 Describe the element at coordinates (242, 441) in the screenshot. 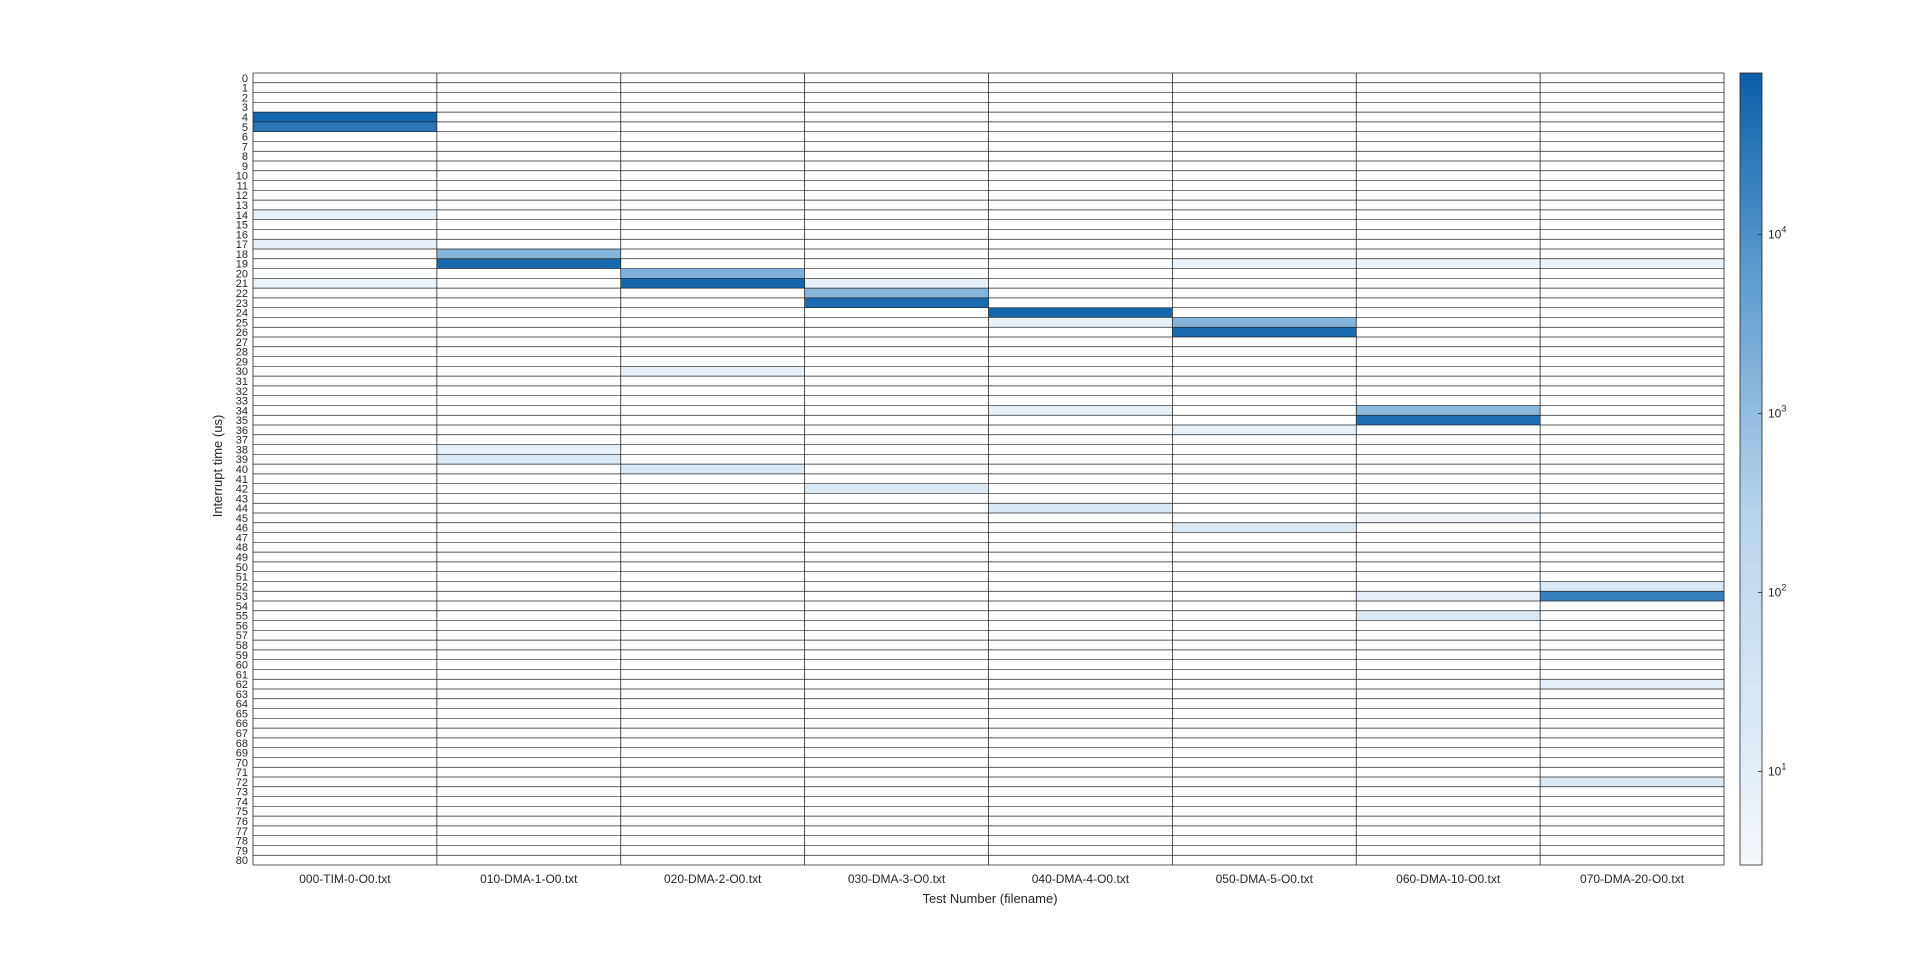

I see `y-tick-label: 37` at that location.